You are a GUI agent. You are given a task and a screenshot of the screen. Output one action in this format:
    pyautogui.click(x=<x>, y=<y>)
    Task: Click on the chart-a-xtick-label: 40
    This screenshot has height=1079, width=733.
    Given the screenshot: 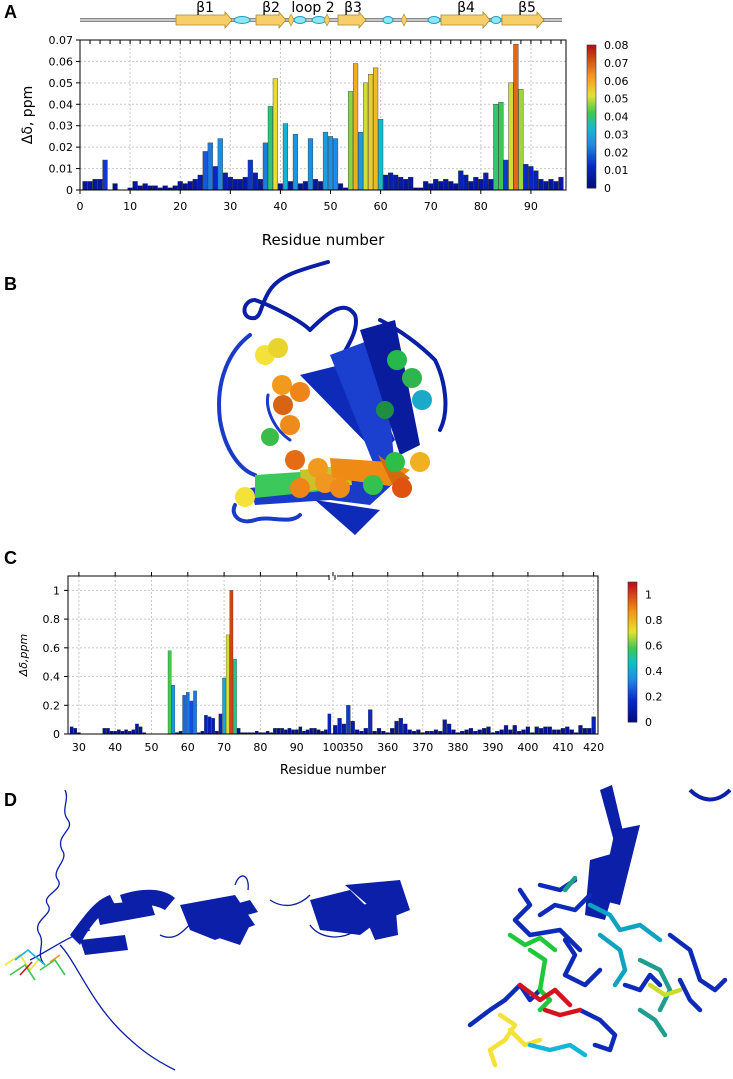 What is the action you would take?
    pyautogui.click(x=280, y=206)
    